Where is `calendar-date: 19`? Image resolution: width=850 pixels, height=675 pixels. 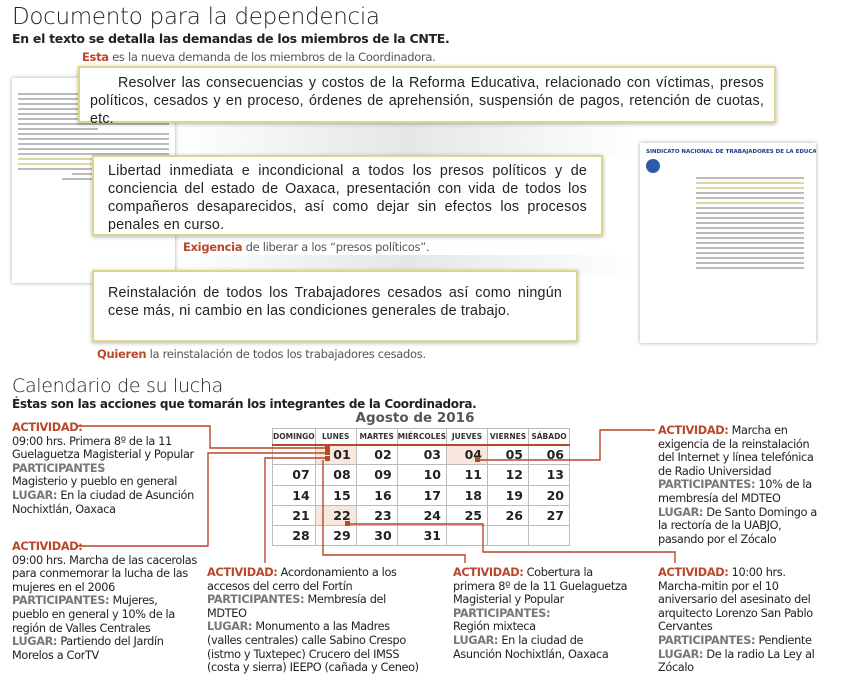
calendar-date: 19 is located at coordinates (508, 495).